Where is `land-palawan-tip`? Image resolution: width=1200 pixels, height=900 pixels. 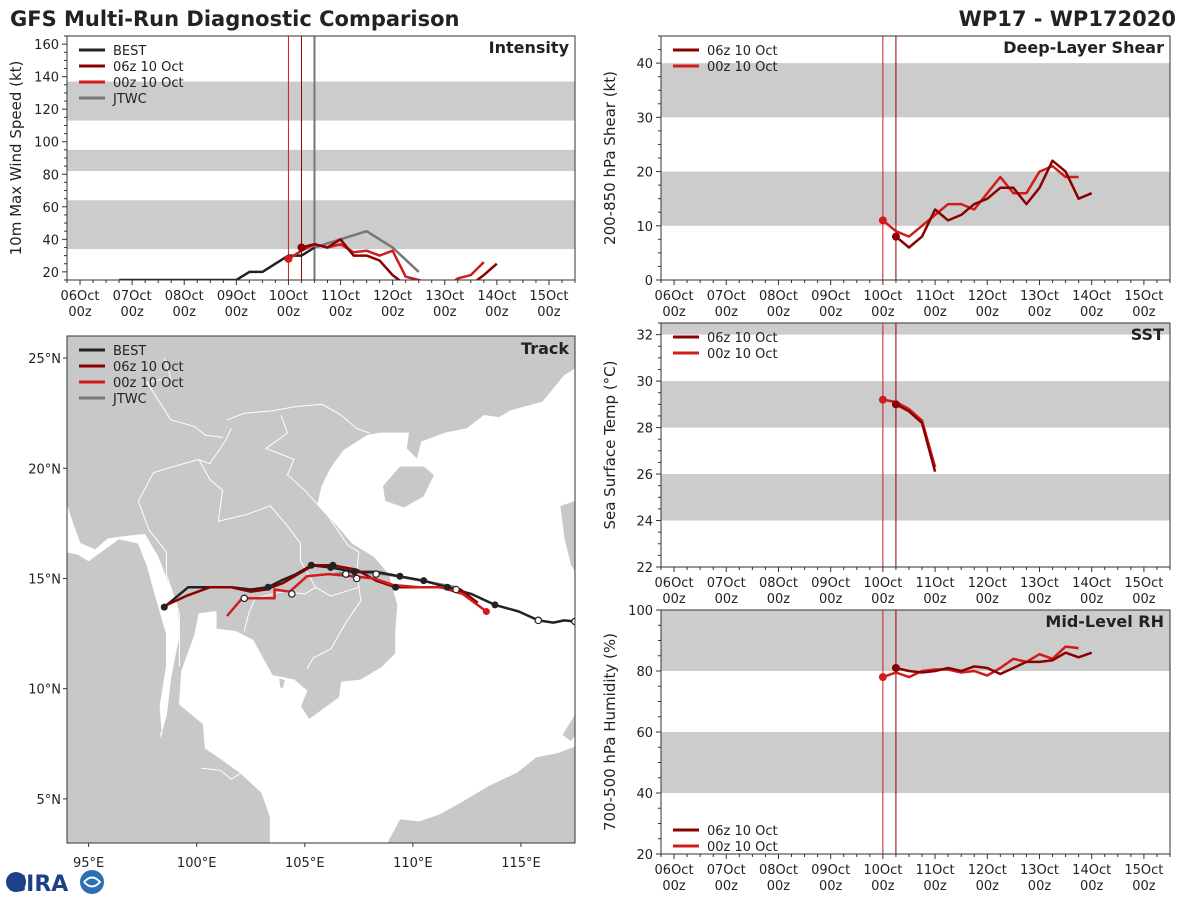
land-palawan-tip is located at coordinates (568, 727).